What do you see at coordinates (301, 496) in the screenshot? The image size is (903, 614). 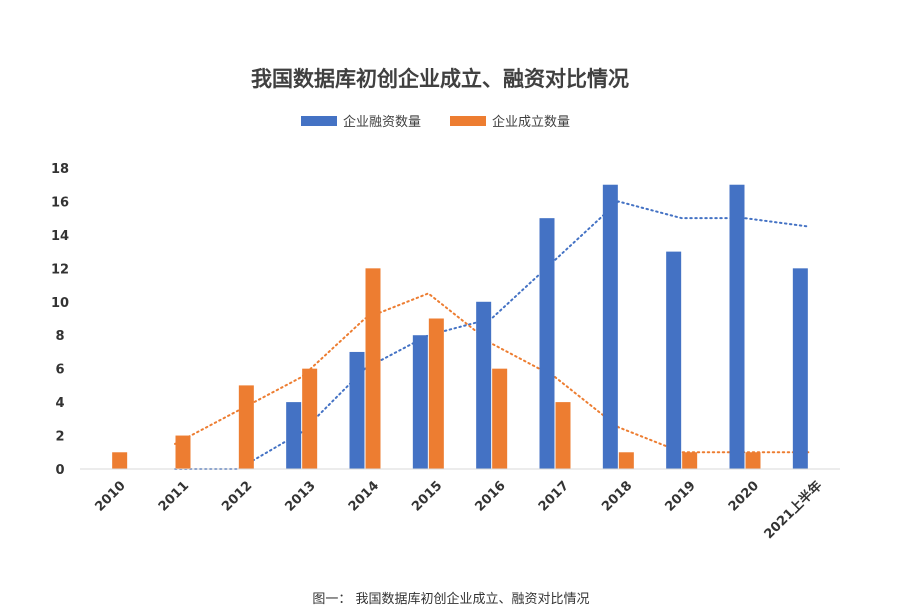 I see `x-tick-label: 2013` at bounding box center [301, 496].